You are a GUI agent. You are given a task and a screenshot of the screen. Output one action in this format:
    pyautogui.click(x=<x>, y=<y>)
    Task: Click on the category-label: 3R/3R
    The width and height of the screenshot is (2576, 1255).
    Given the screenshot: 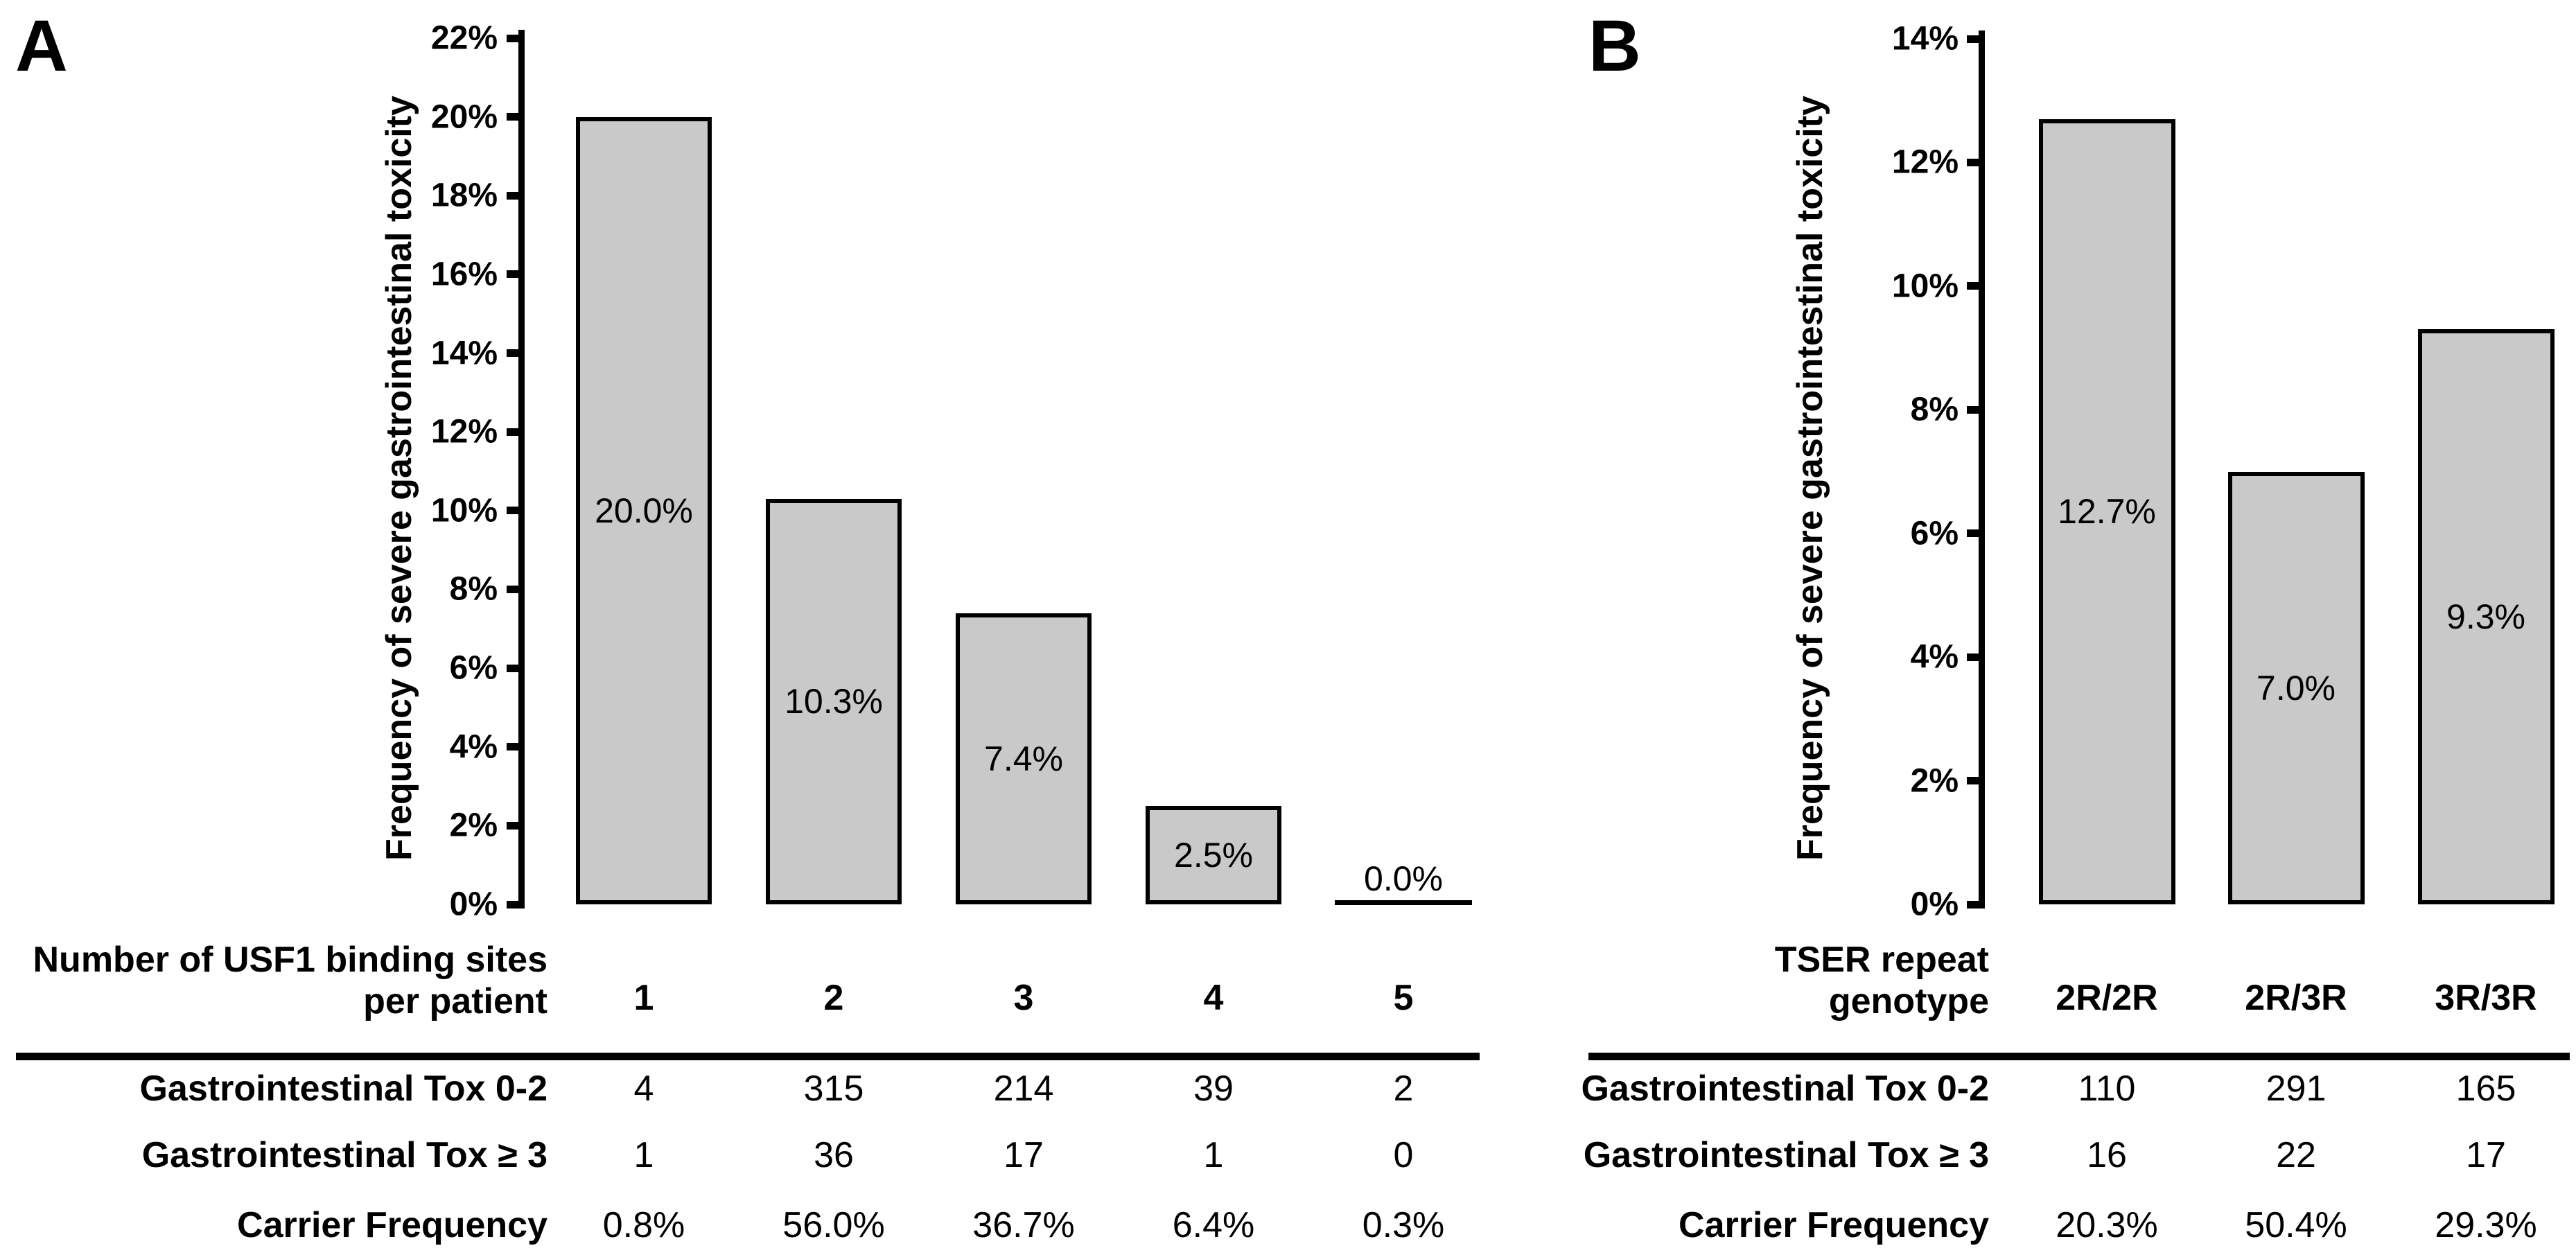 What is the action you would take?
    pyautogui.click(x=2486, y=998)
    